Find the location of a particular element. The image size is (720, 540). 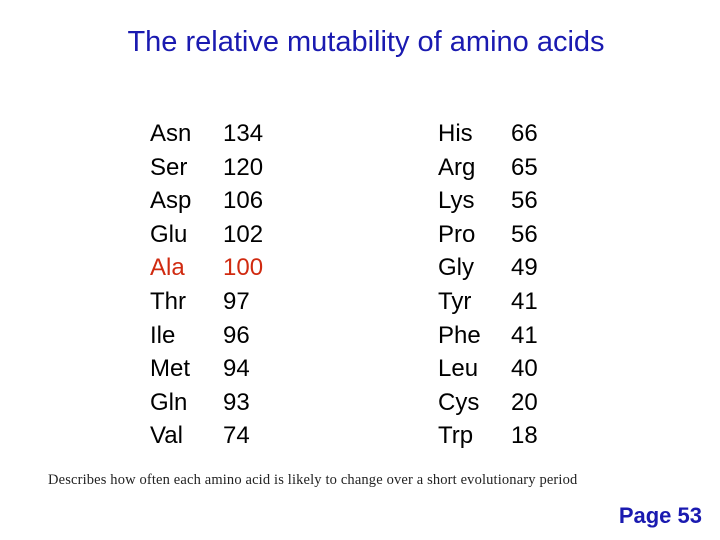

list-item: Cys 20 is located at coordinates (488, 403).